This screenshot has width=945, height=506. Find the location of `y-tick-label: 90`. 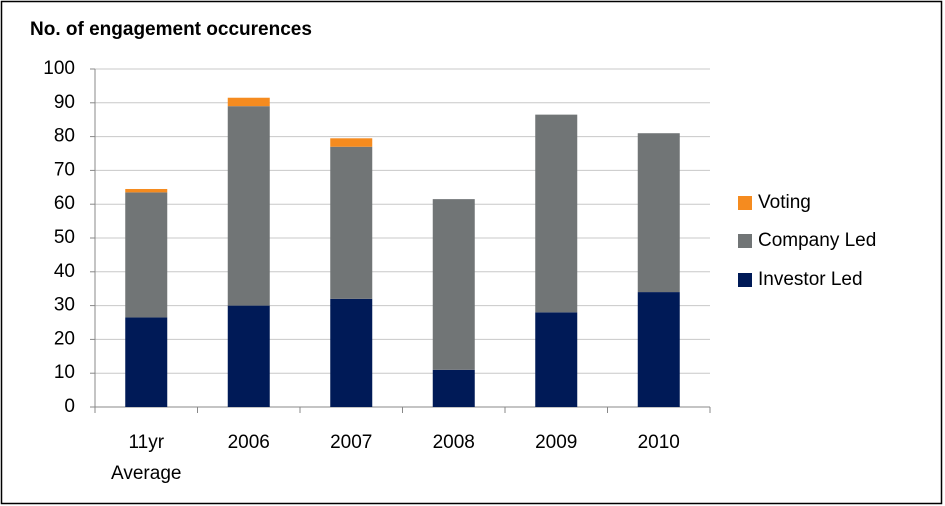

y-tick-label: 90 is located at coordinates (64, 102).